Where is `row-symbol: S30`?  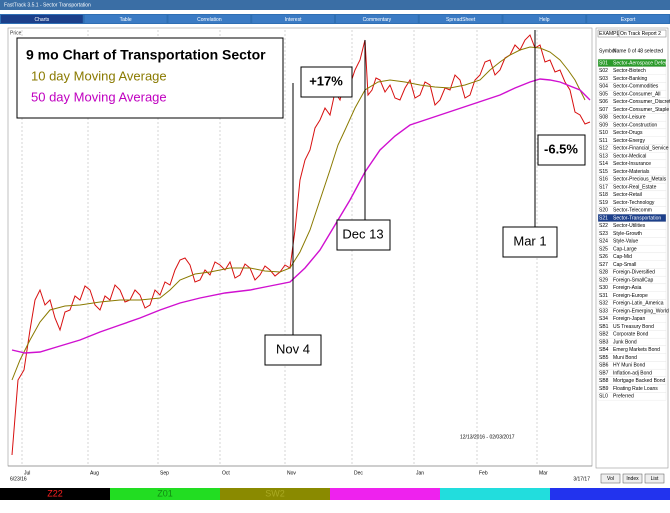
row-symbol: S30 is located at coordinates (603, 288).